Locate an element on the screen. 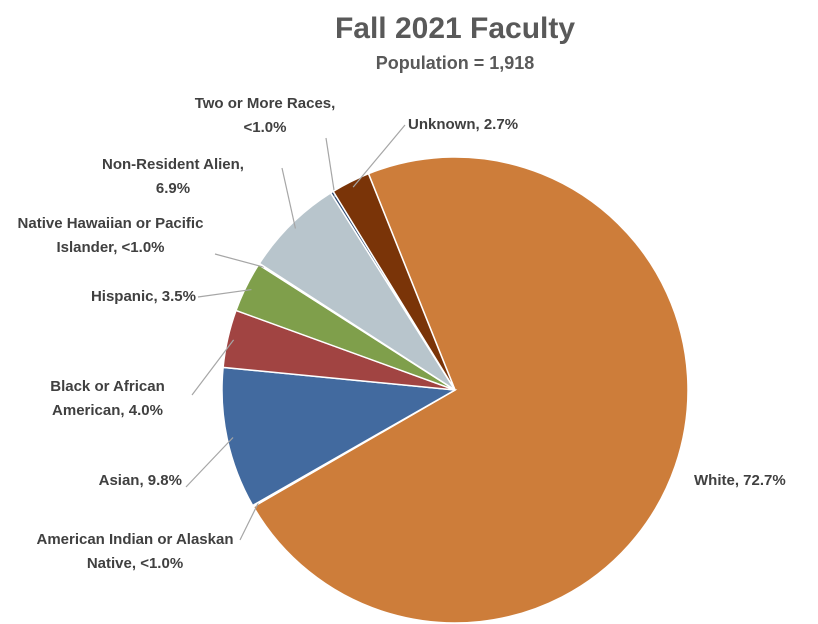 Image resolution: width=818 pixels, height=624 pixels. data-label: White, 72.7% is located at coordinates (756, 481).